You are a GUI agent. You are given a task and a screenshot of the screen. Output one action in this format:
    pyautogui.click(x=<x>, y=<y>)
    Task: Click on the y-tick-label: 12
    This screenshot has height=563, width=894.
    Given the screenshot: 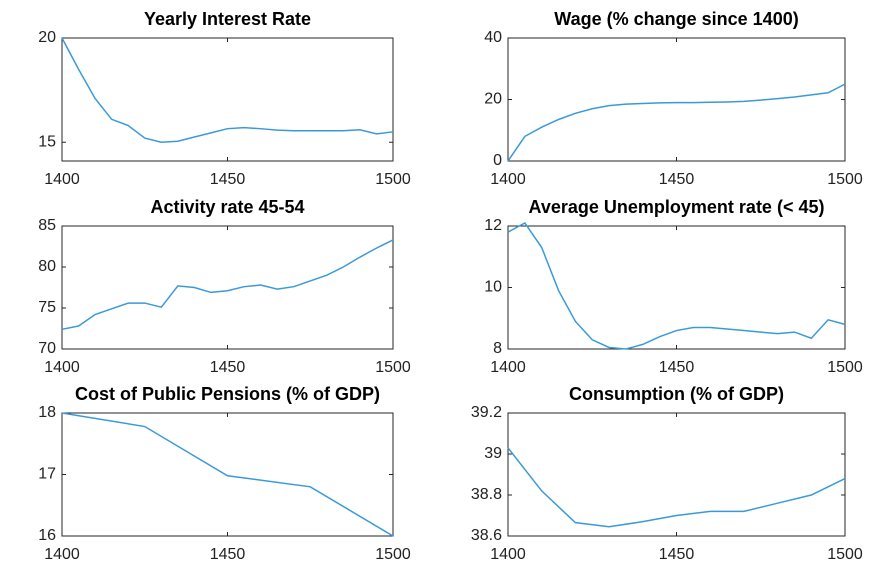 What is the action you would take?
    pyautogui.click(x=493, y=225)
    